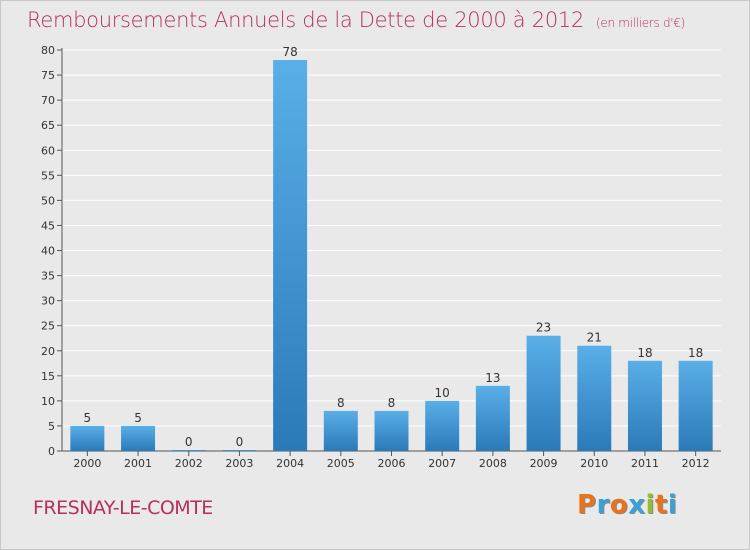 The height and width of the screenshot is (550, 750). I want to click on x-tick-label-2002: 2002, so click(189, 463).